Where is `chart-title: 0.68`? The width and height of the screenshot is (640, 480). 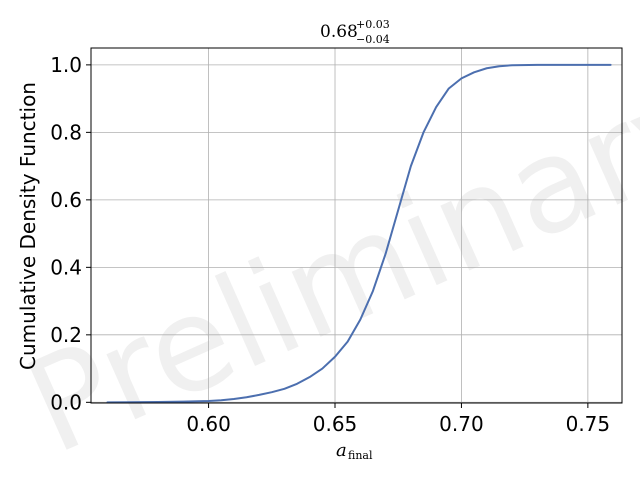 chart-title: 0.68 is located at coordinates (339, 32).